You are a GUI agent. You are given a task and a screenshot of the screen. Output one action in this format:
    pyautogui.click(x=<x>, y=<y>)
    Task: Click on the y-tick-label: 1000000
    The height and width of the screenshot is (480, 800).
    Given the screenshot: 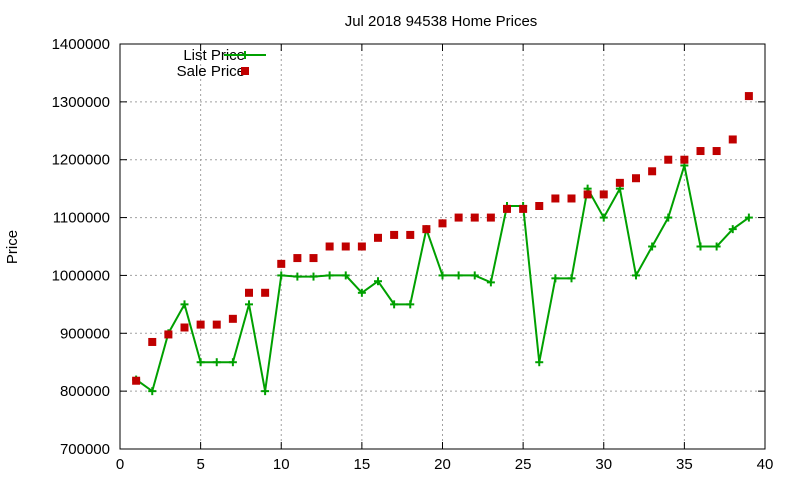 What is the action you would take?
    pyautogui.click(x=81, y=275)
    